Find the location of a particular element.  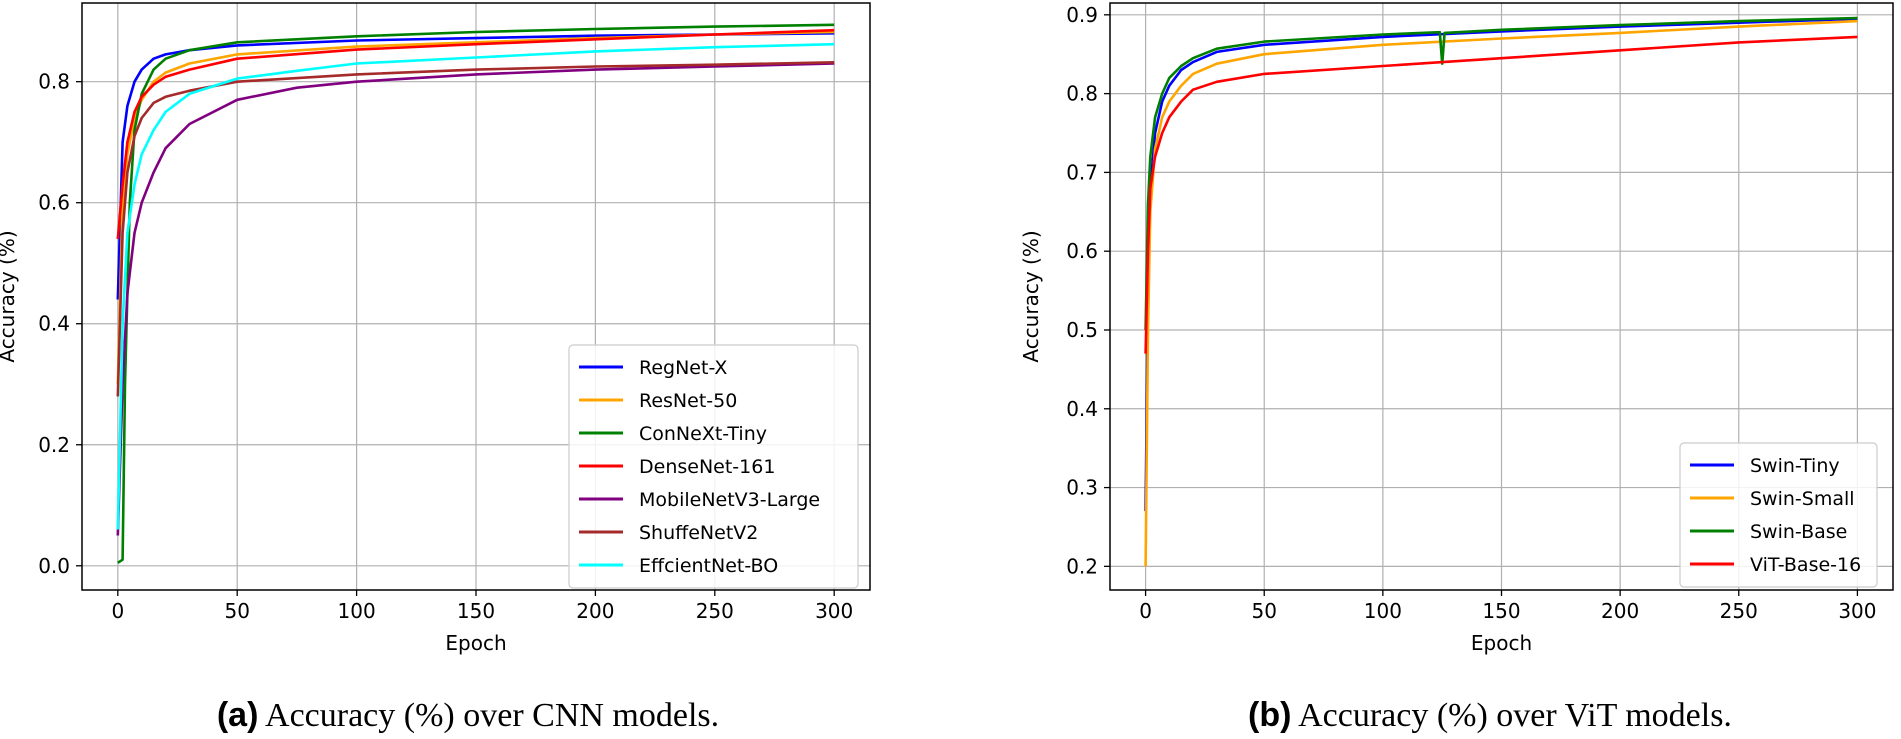

y-tick-label: 0.9 is located at coordinates (1082, 15).